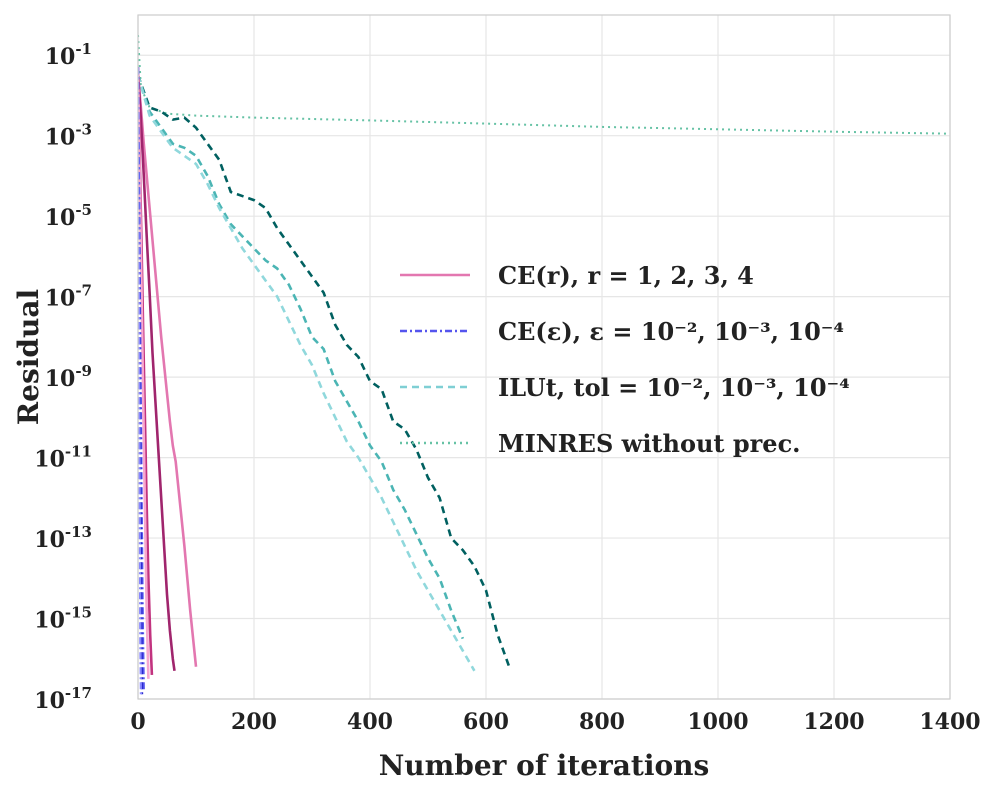 The height and width of the screenshot is (800, 1000). What do you see at coordinates (370, 722) in the screenshot?
I see `x-tick-label: 400` at bounding box center [370, 722].